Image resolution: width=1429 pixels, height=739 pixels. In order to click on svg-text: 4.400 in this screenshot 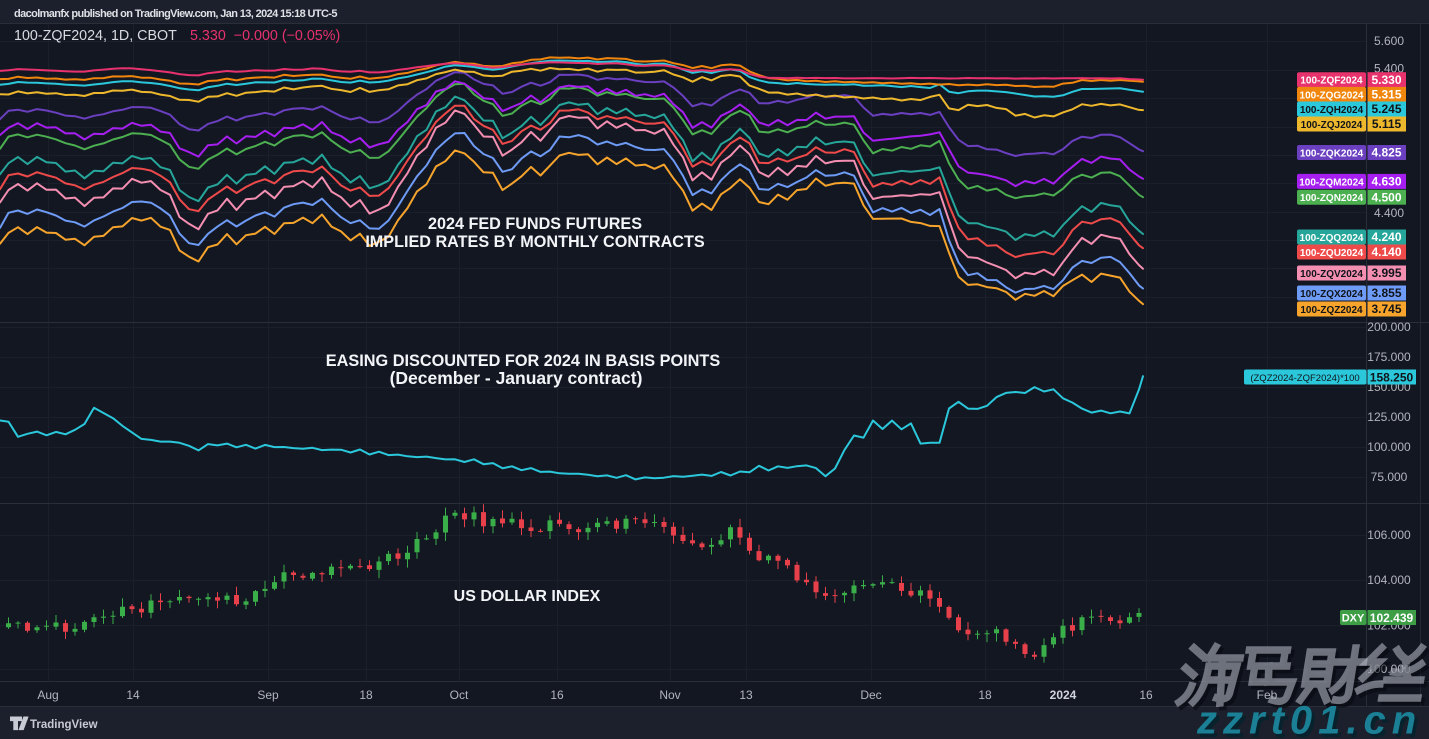, I will do `click(1389, 213)`.